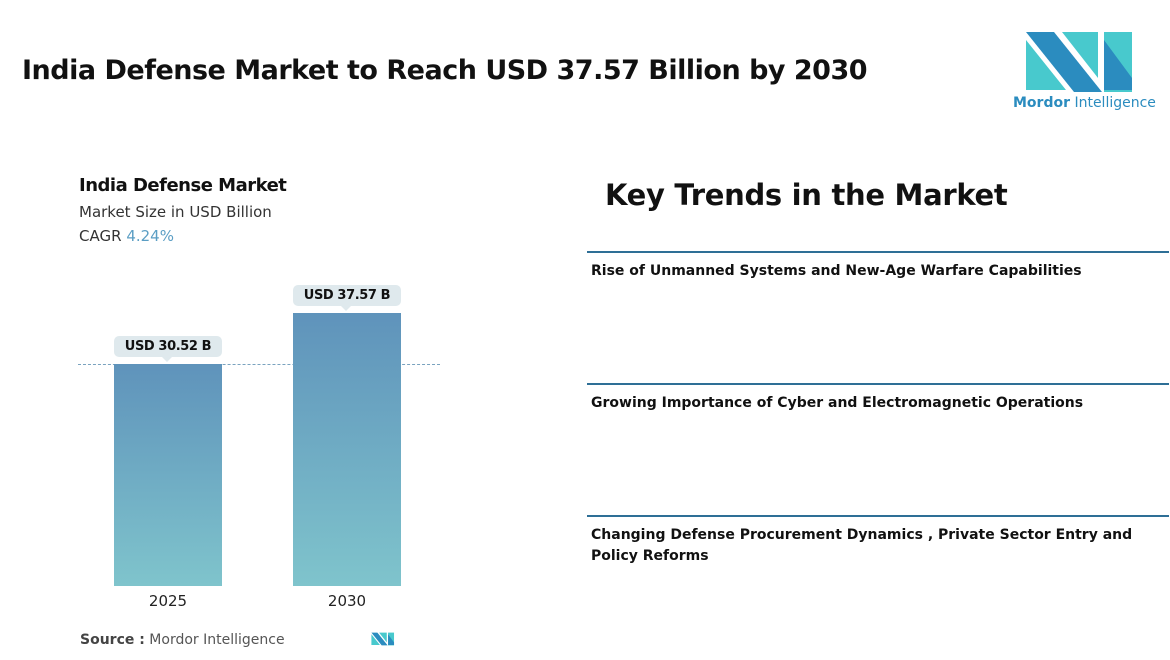  What do you see at coordinates (347, 449) in the screenshot?
I see `bar-2030` at bounding box center [347, 449].